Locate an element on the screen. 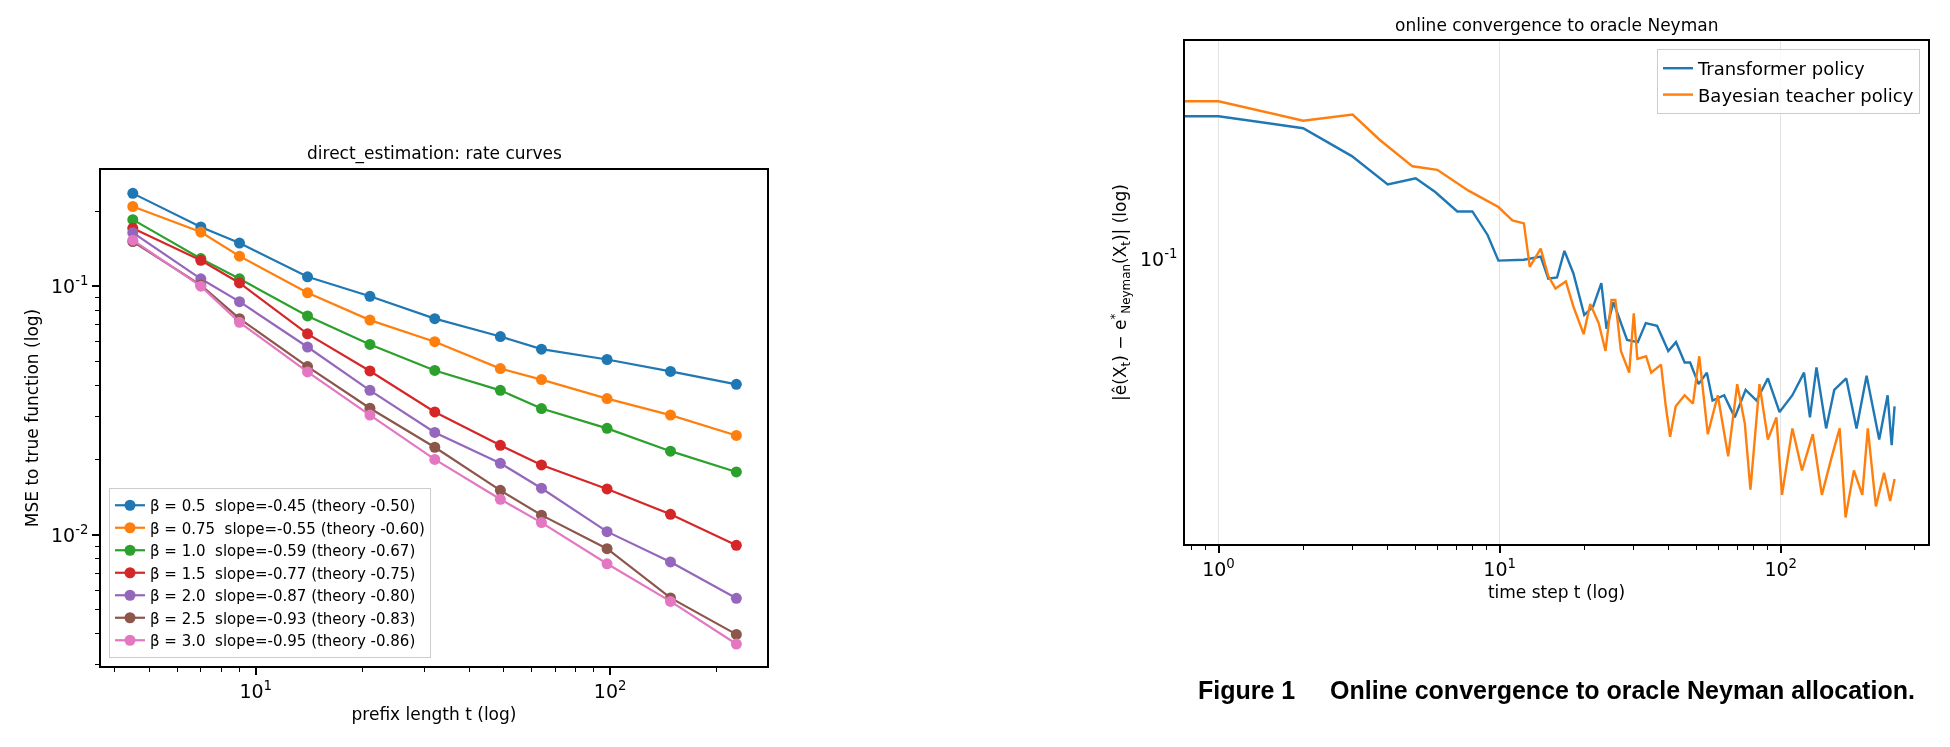 Image resolution: width=1950 pixels, height=747 pixels. legend-label: β = 0.5 slope=-0.45 (theory -0.50) is located at coordinates (283, 506).